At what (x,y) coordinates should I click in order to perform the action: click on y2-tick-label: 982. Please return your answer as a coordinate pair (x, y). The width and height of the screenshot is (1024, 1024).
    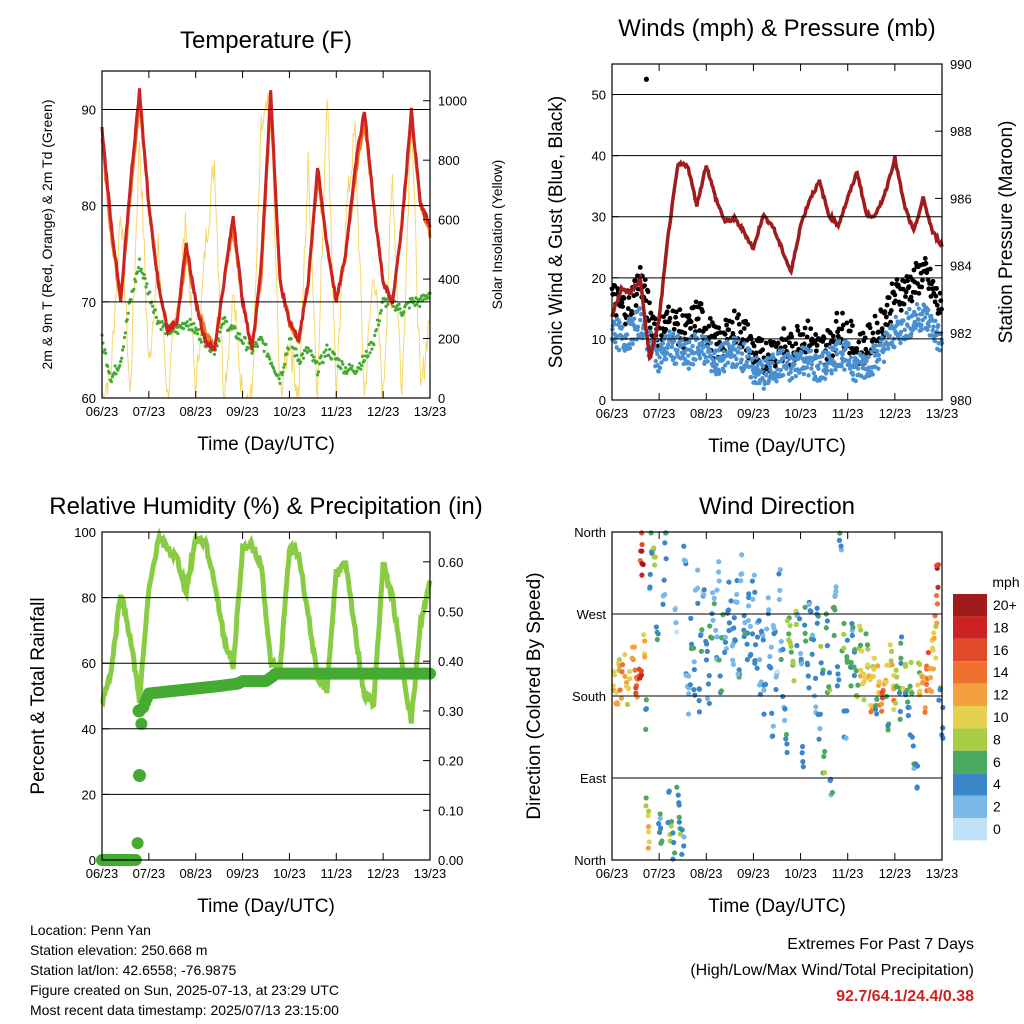
    Looking at the image, I should click on (961, 333).